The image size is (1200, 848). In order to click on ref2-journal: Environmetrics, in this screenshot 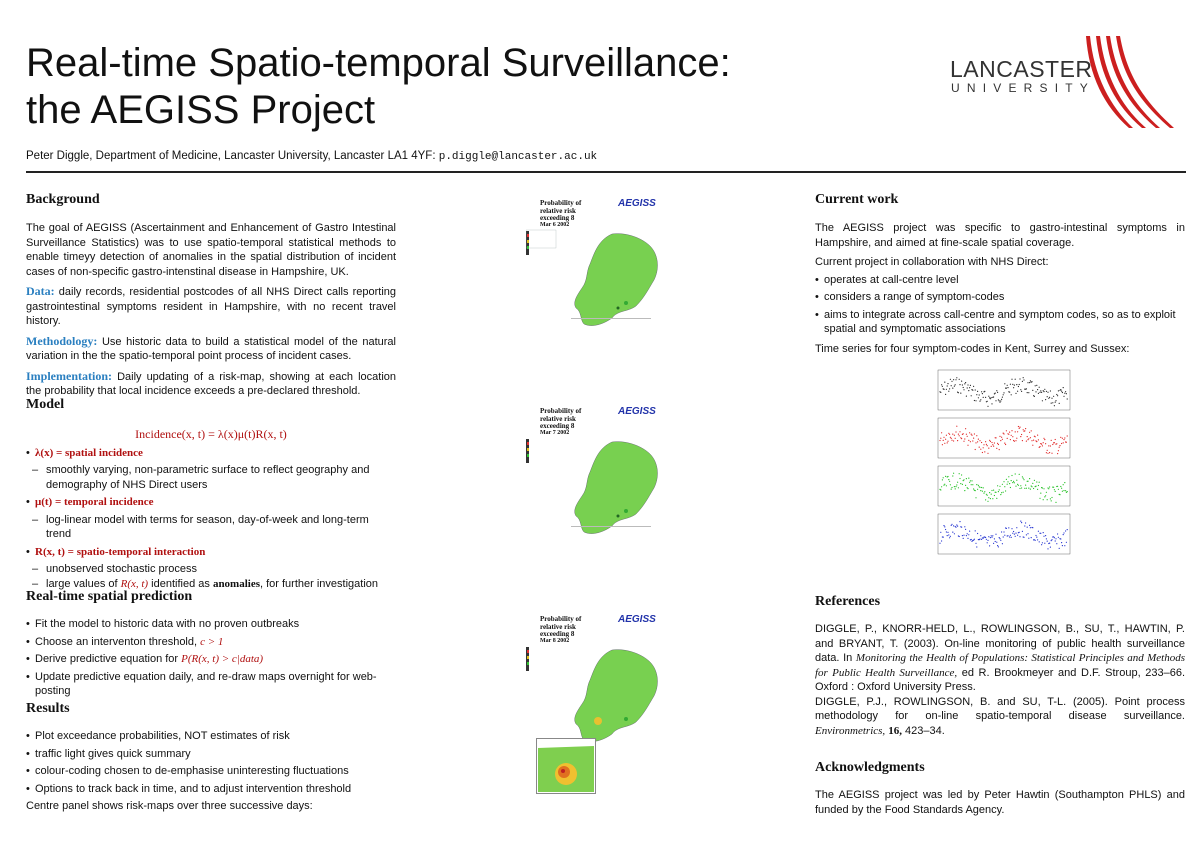, I will do `click(850, 730)`.